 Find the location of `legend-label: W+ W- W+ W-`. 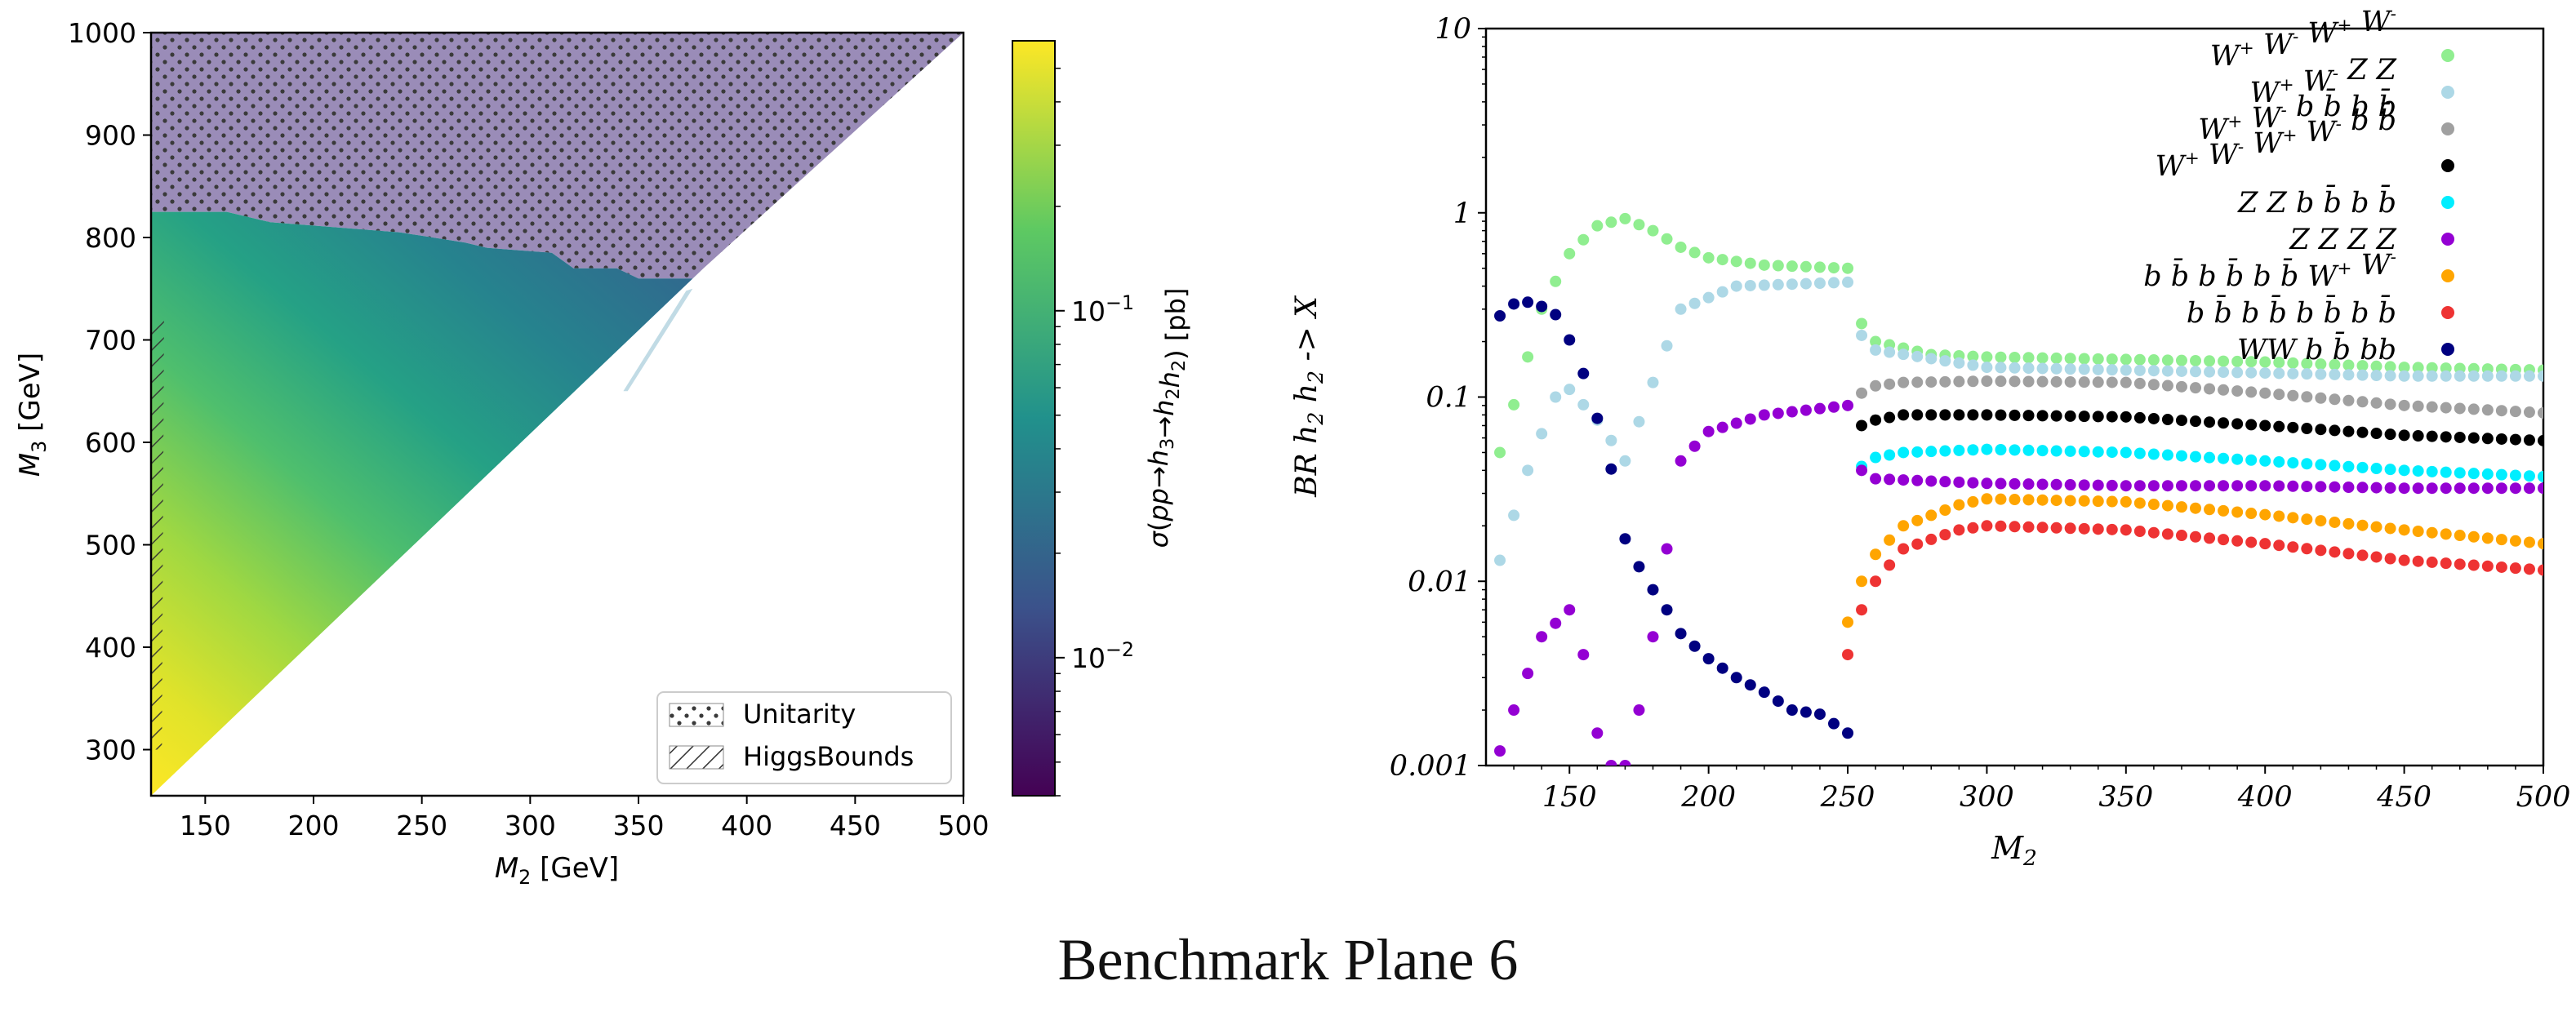

legend-label: W+ W- W+ W- is located at coordinates (2303, 39).